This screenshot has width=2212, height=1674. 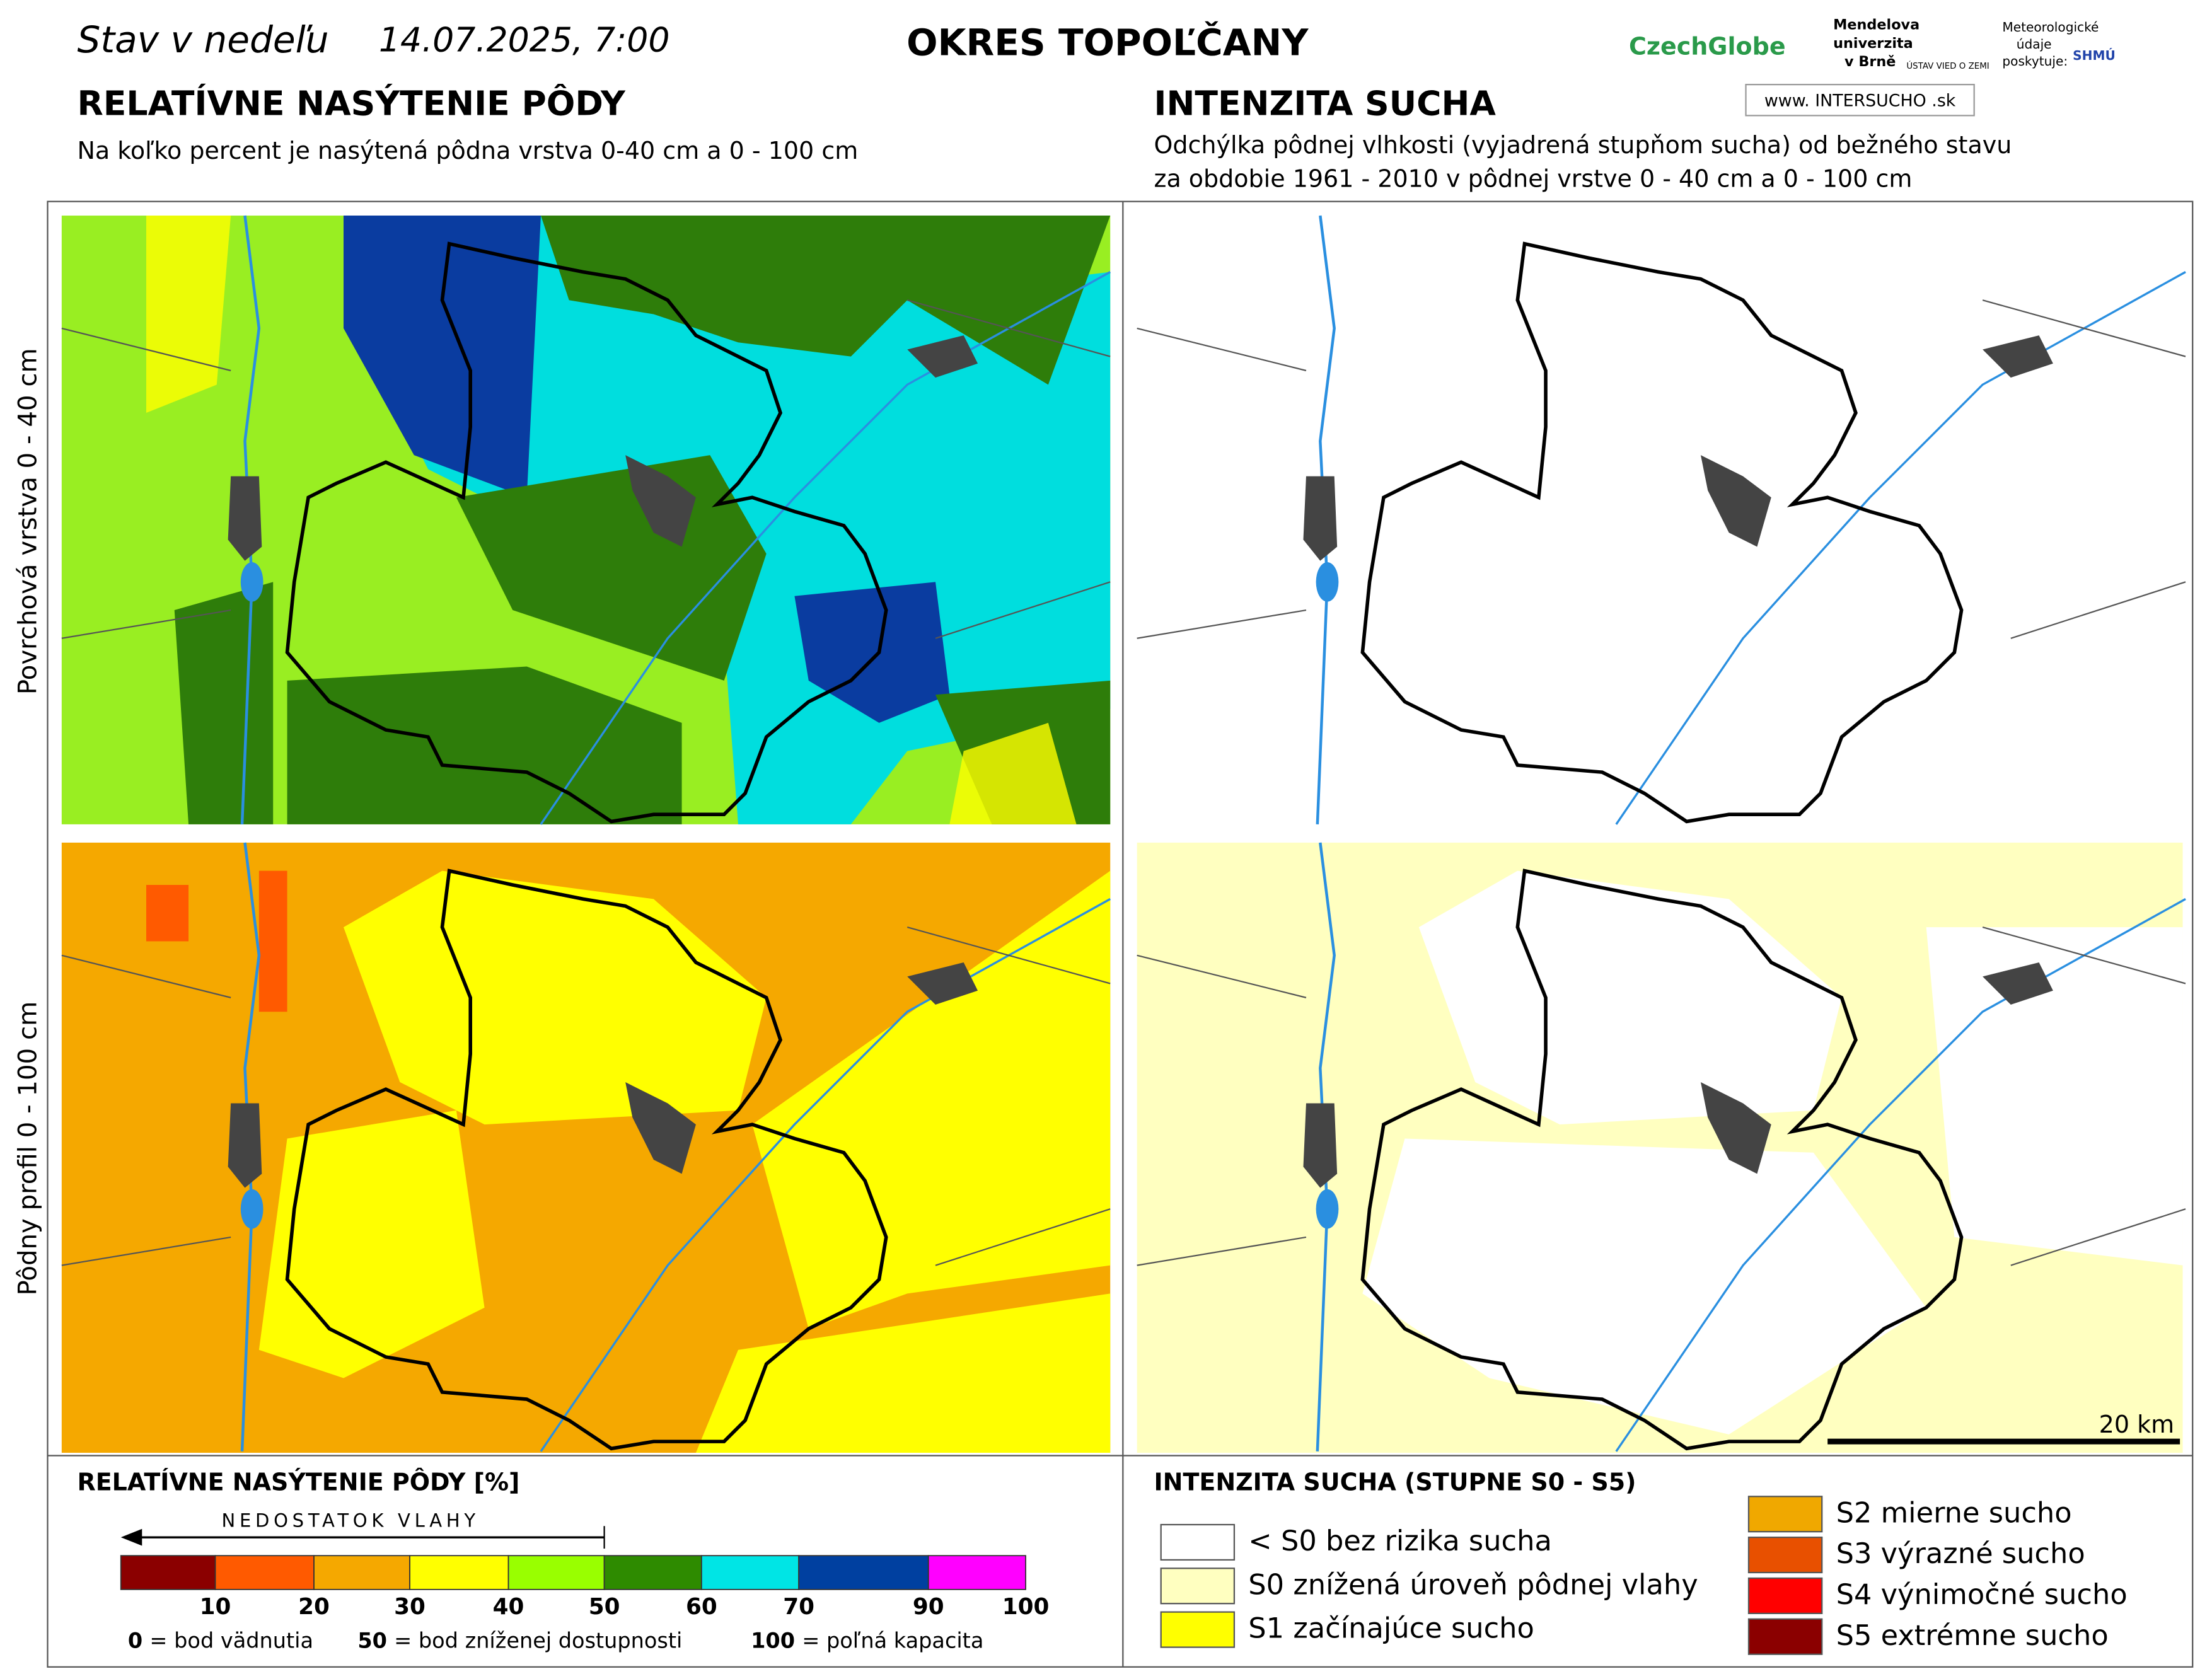 I want to click on legend-note: 100 = poľná kapacita, so click(x=867, y=1640).